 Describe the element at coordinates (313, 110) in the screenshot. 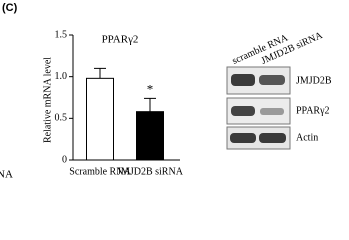

I see `blot-row-label: PPARγ2` at that location.